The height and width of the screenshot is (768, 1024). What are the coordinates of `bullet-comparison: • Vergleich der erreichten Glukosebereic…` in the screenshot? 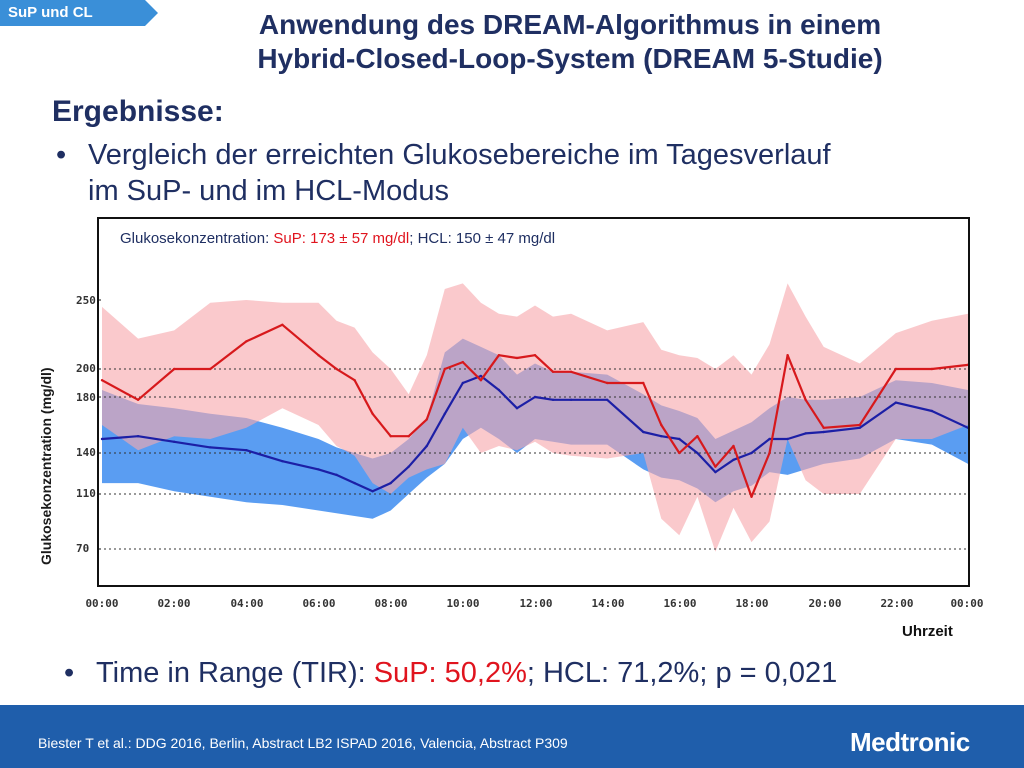 It's located at (522, 173).